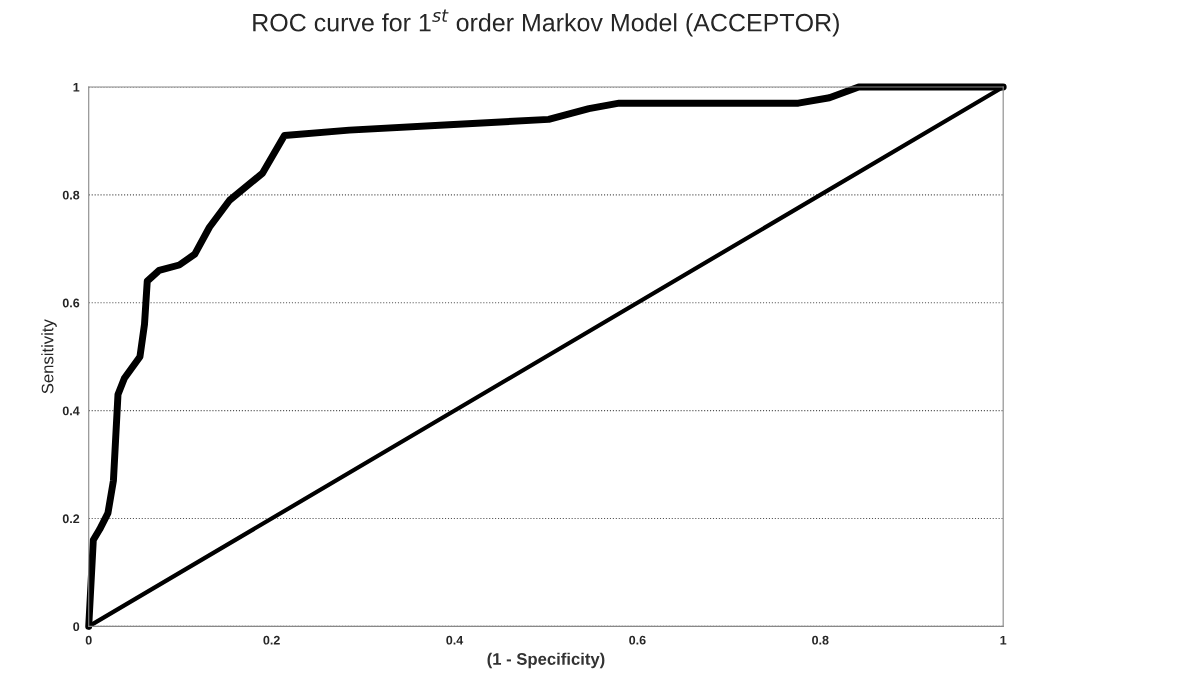 Image resolution: width=1183 pixels, height=696 pixels. I want to click on y-tick-label: 0.2, so click(71, 519).